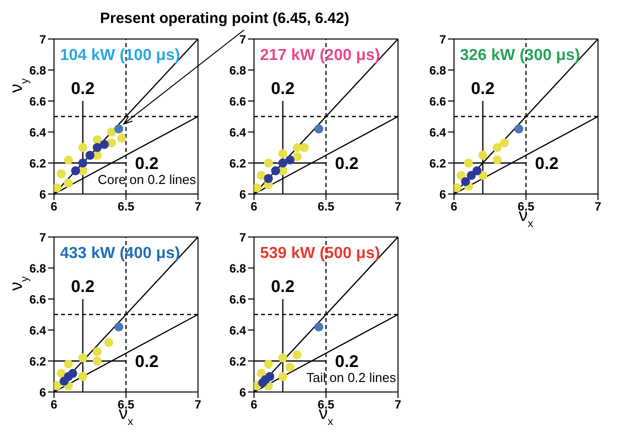 The width and height of the screenshot is (617, 441). Describe the element at coordinates (147, 179) in the screenshot. I see `annotation: Core on 0.2 lines` at that location.